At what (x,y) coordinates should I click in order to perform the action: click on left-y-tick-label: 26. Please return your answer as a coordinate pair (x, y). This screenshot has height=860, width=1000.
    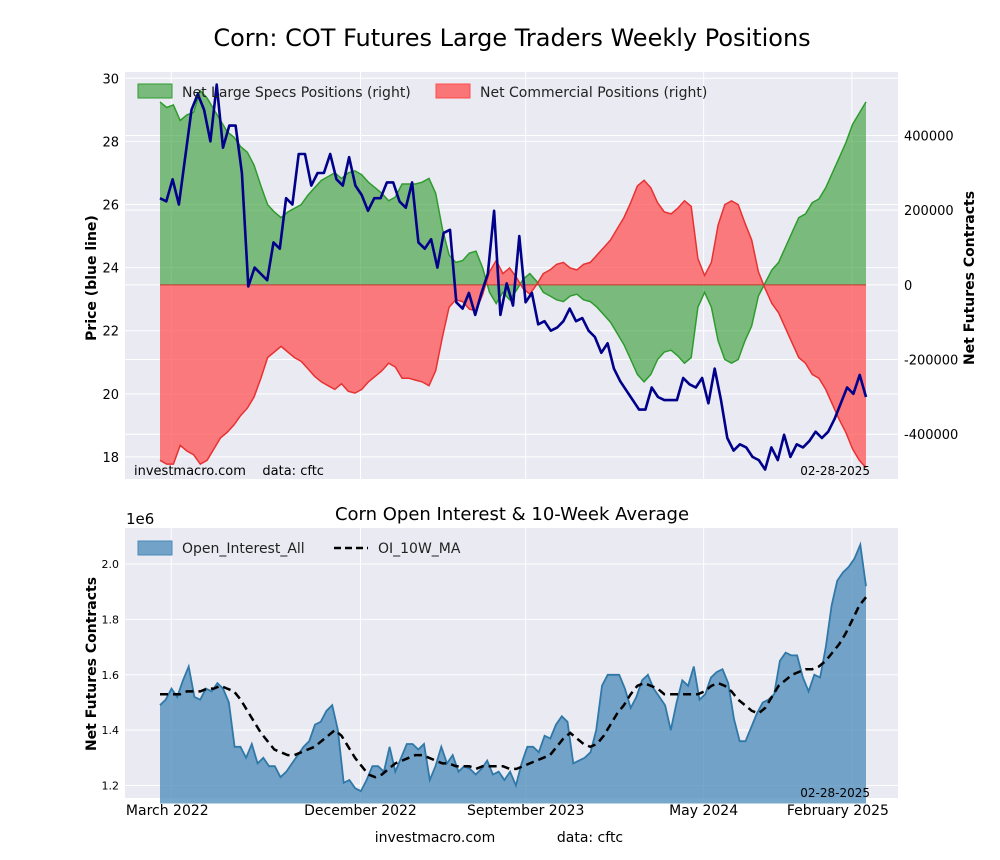
    Looking at the image, I should click on (110, 206).